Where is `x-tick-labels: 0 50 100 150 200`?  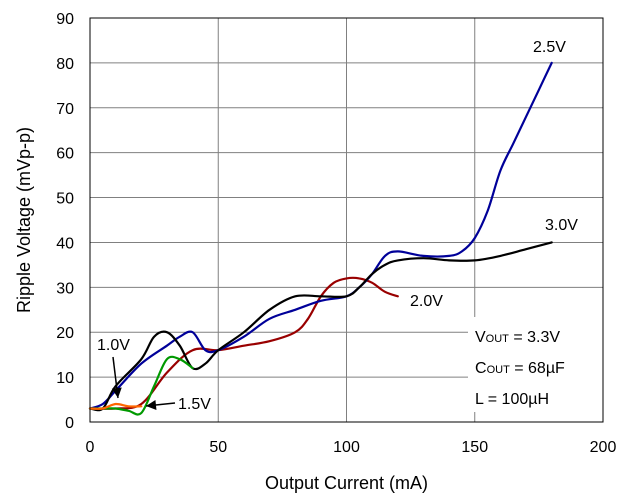
x-tick-labels: 0 50 100 150 200 is located at coordinates (351, 447).